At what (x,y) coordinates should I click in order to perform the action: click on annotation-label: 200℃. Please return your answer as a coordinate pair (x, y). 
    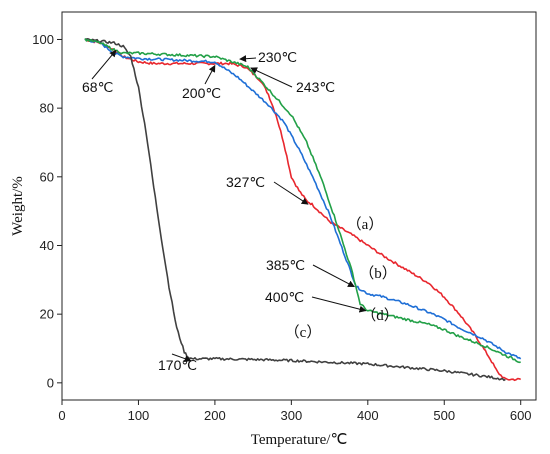
    Looking at the image, I should click on (201, 93).